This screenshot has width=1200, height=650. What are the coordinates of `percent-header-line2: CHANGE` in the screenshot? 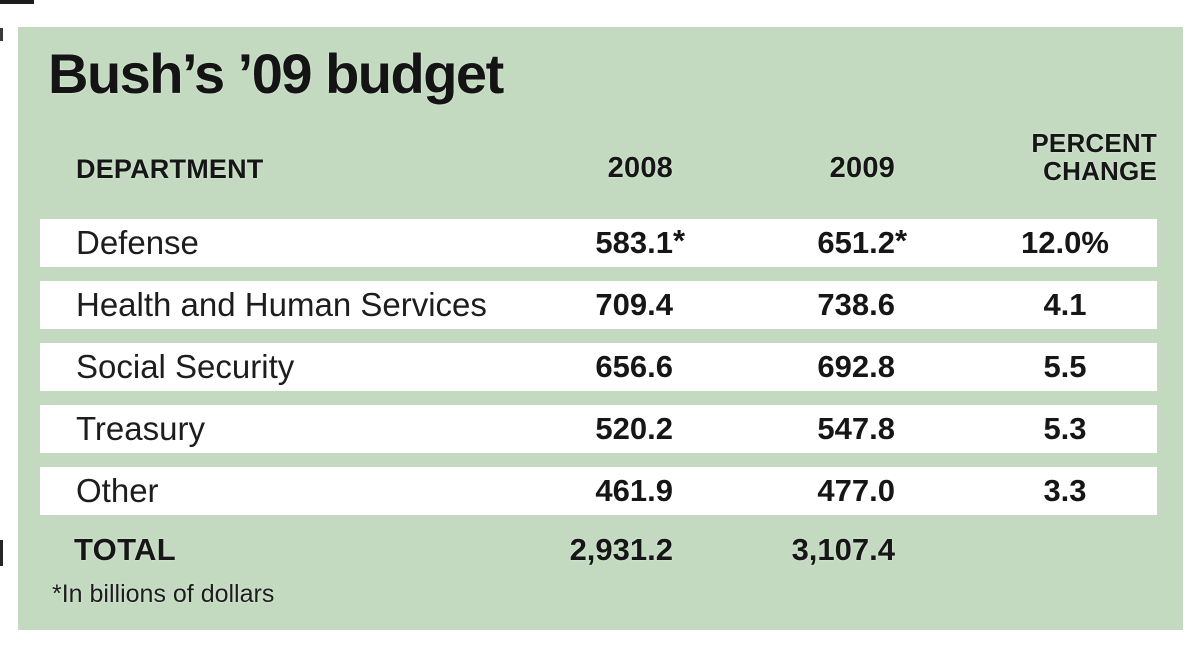 It's located at (1100, 170).